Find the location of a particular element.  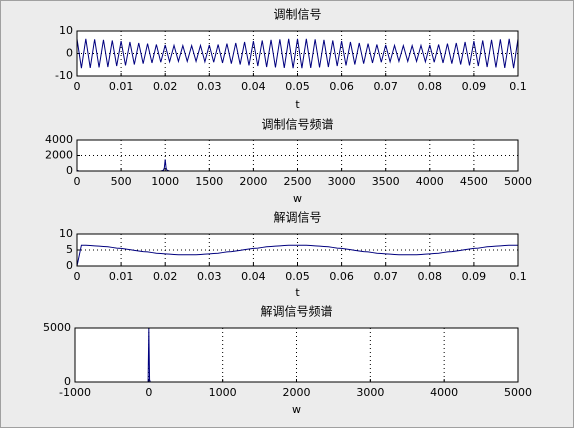

x-tick-label: 4500 is located at coordinates (474, 181).